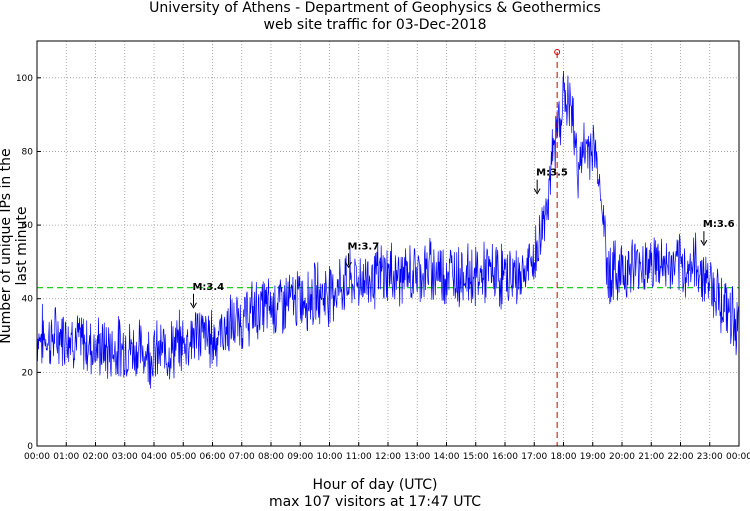 The image size is (750, 511). I want to click on x-tick-label-0: 00:00, so click(37, 457).